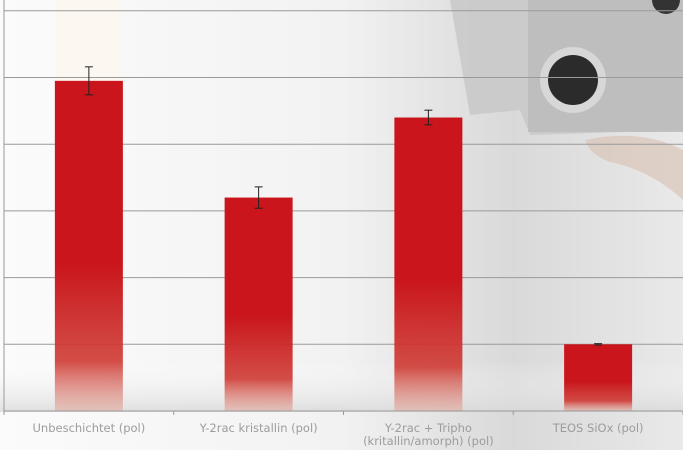  Describe the element at coordinates (573, 80) in the screenshot. I see `machine-bore-inner-icon` at that location.